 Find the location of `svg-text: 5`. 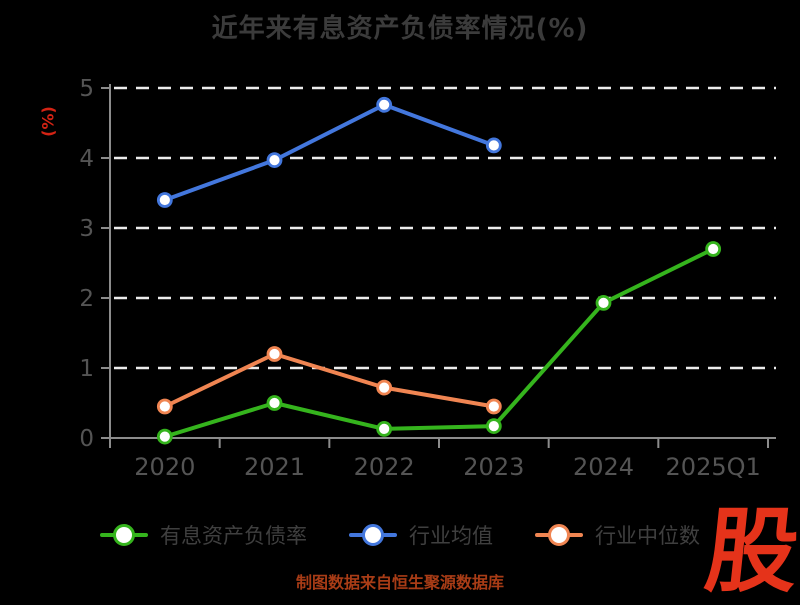

svg-text: 5 is located at coordinates (86, 89).